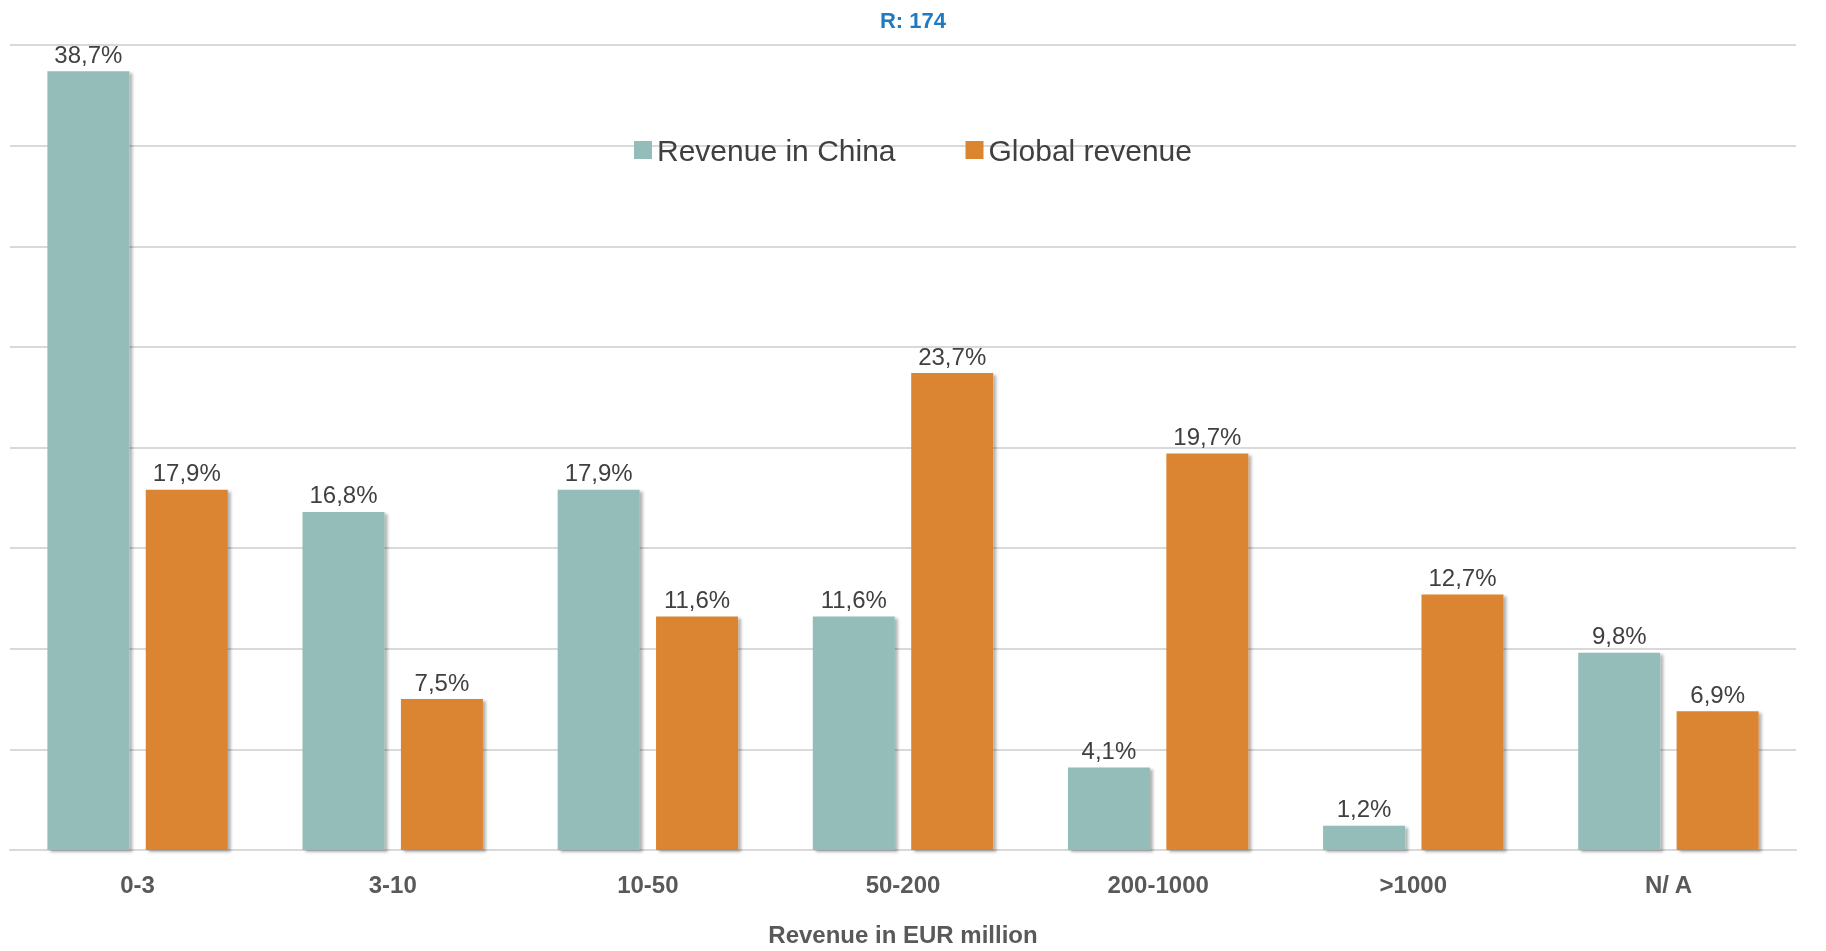  I want to click on x-tick-label: 200-1000, so click(1158, 884).